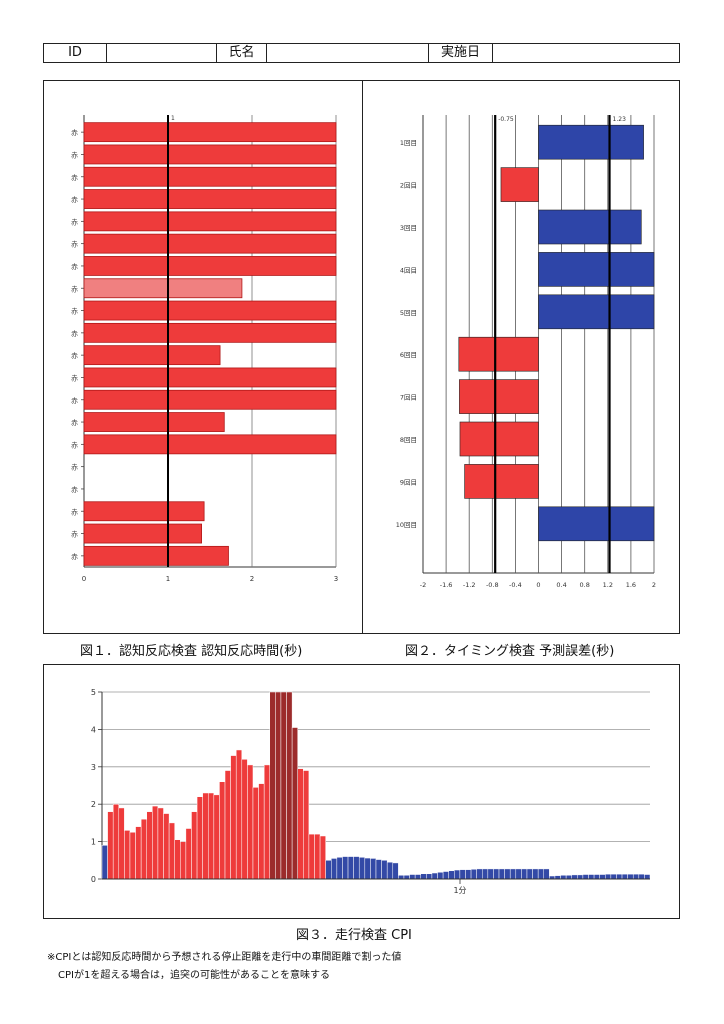 The height and width of the screenshot is (1024, 724). I want to click on name-value-cell, so click(348, 53).